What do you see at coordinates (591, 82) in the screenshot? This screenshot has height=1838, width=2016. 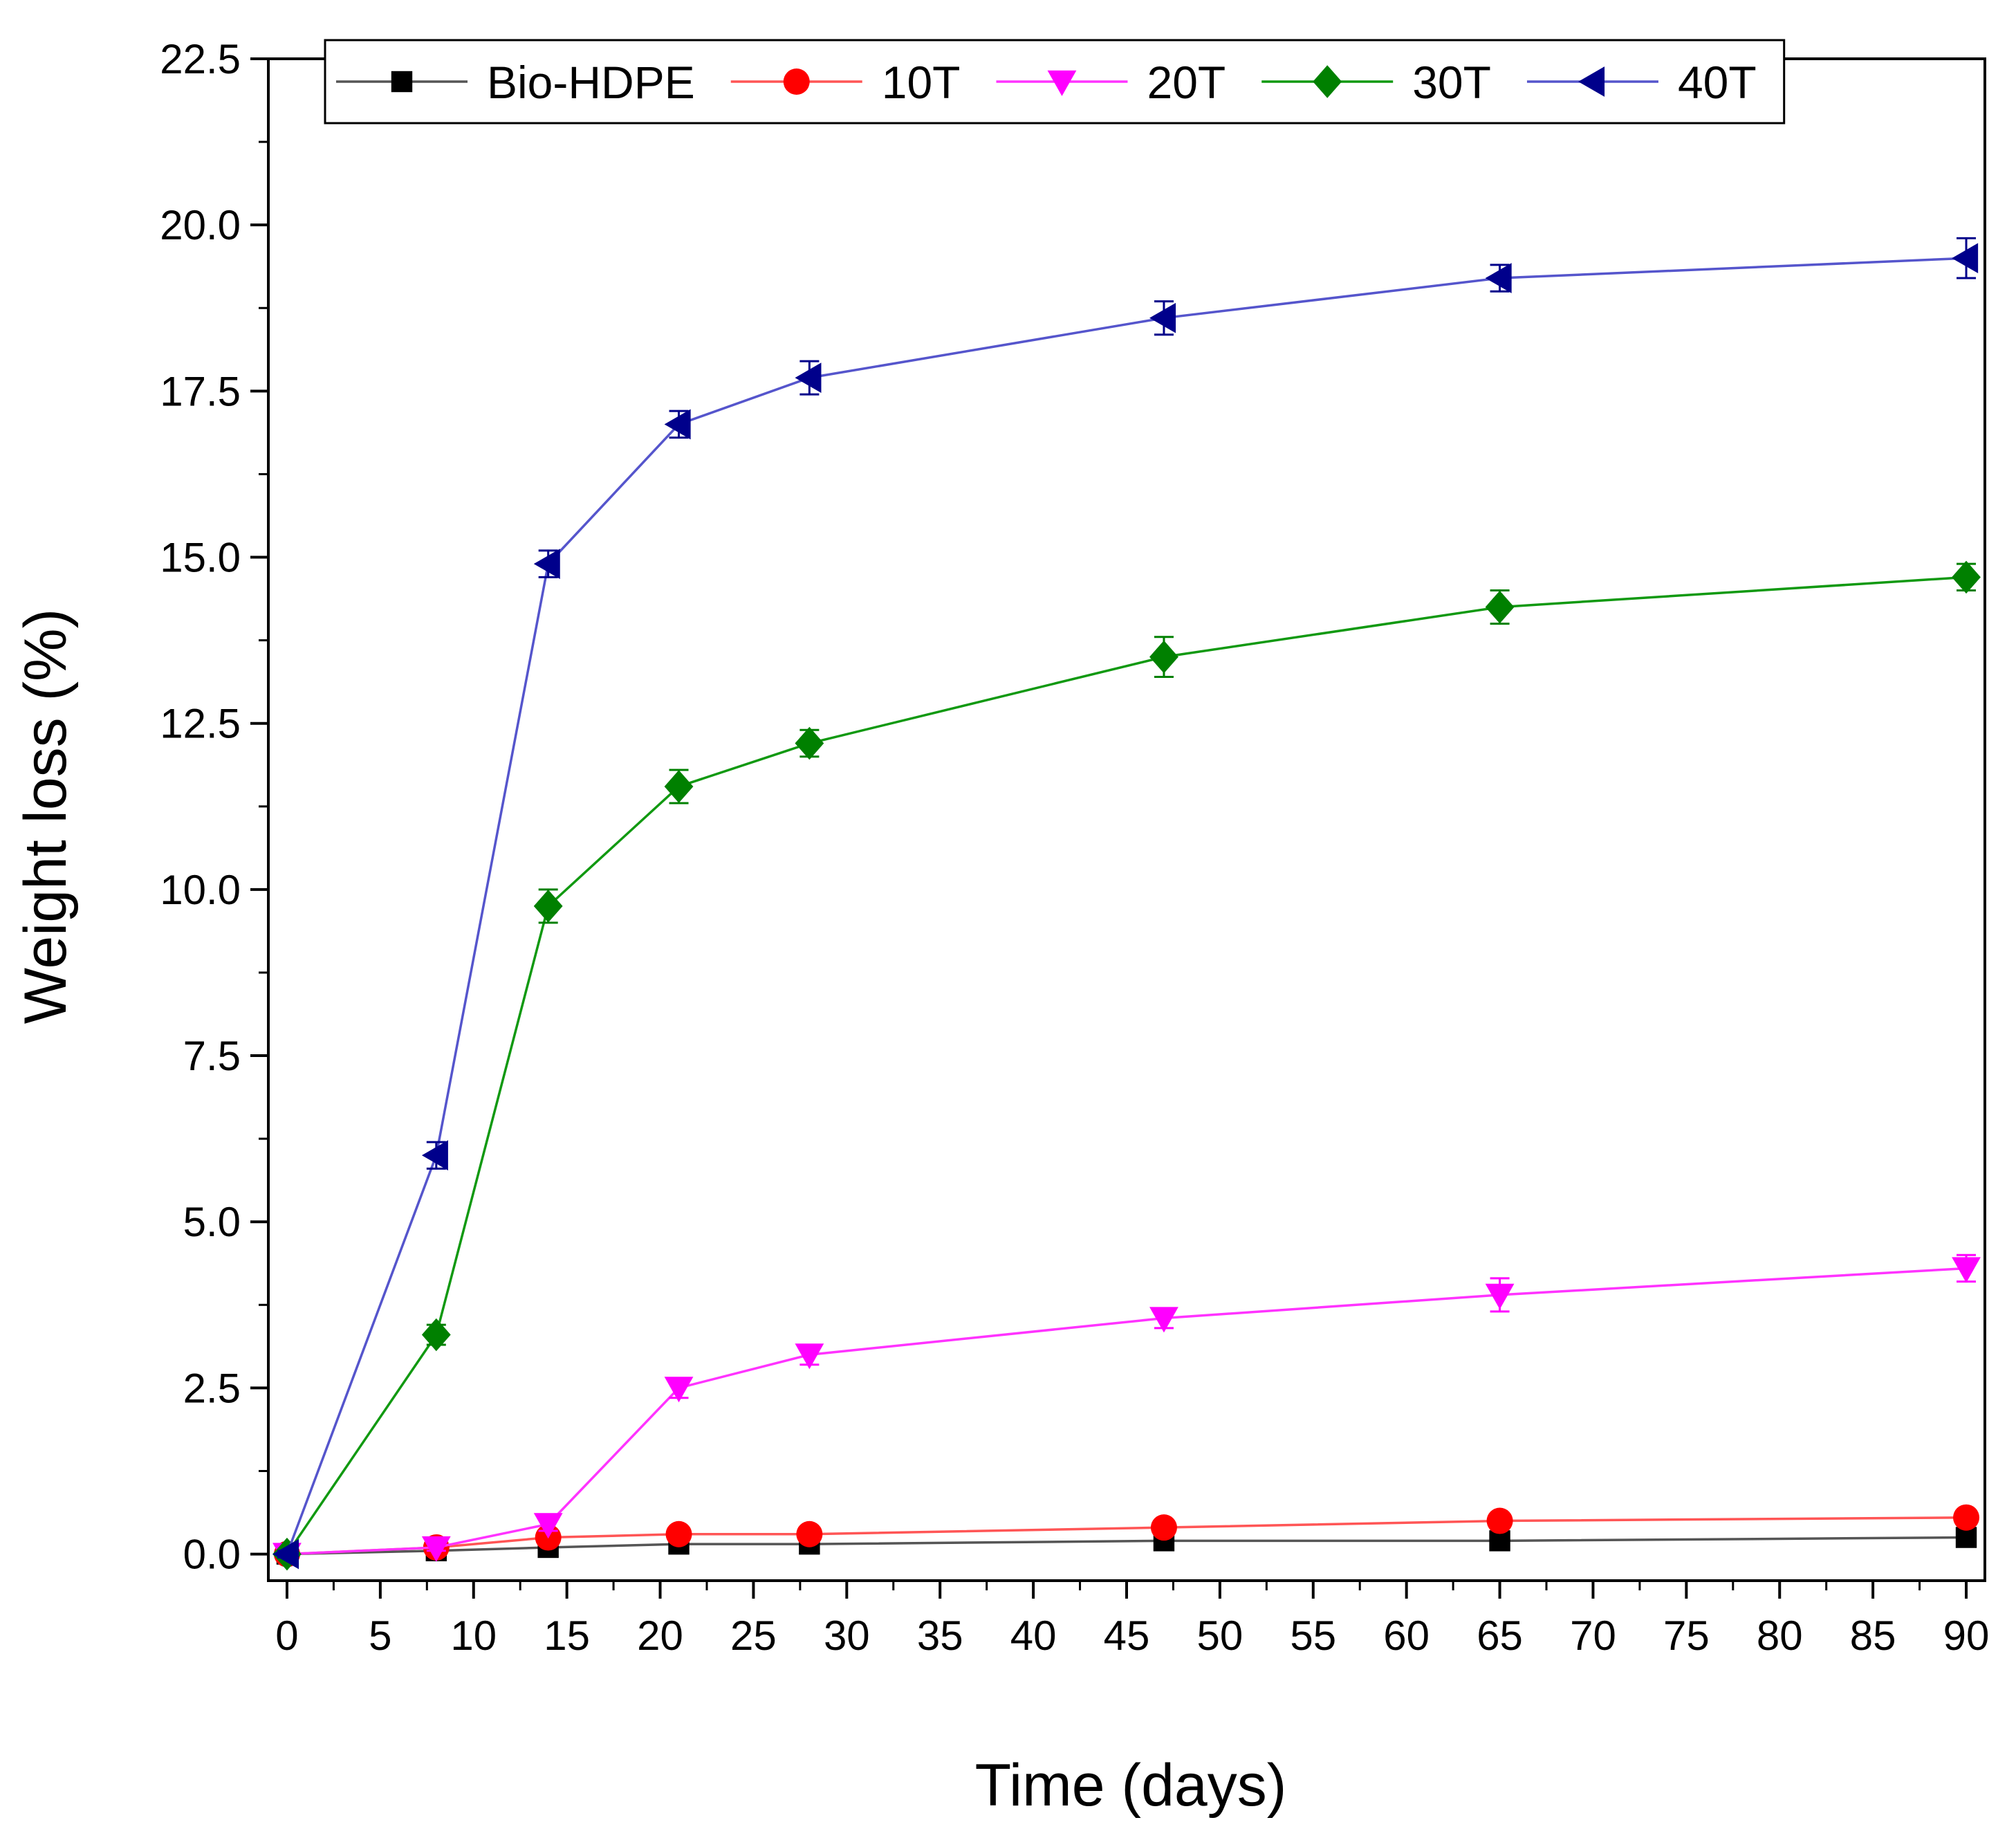 I see `legend-label: Bio-HDPE` at bounding box center [591, 82].